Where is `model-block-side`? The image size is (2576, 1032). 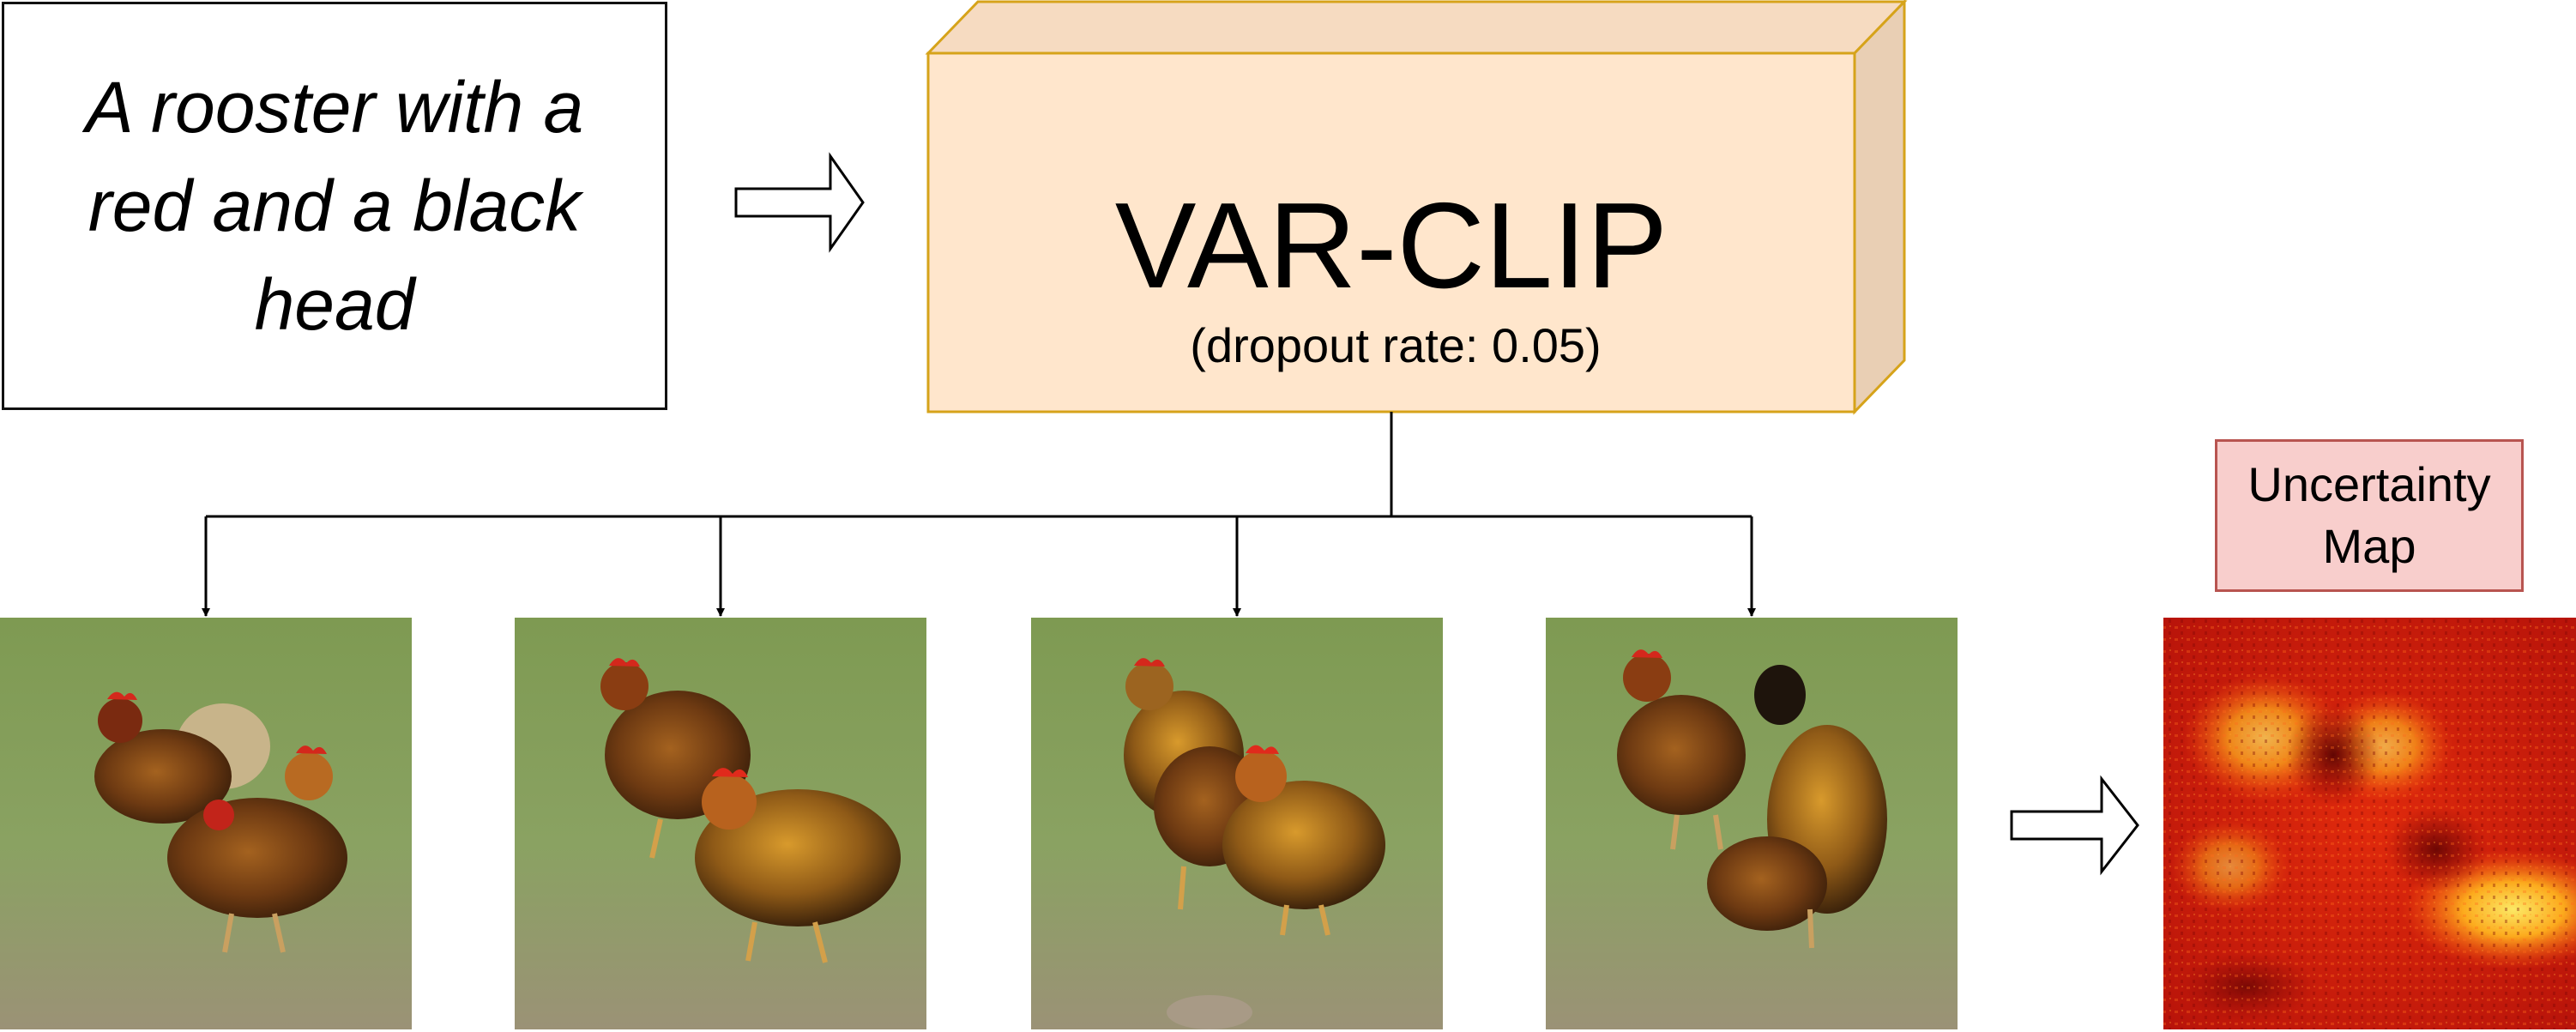
model-block-side is located at coordinates (1879, 207).